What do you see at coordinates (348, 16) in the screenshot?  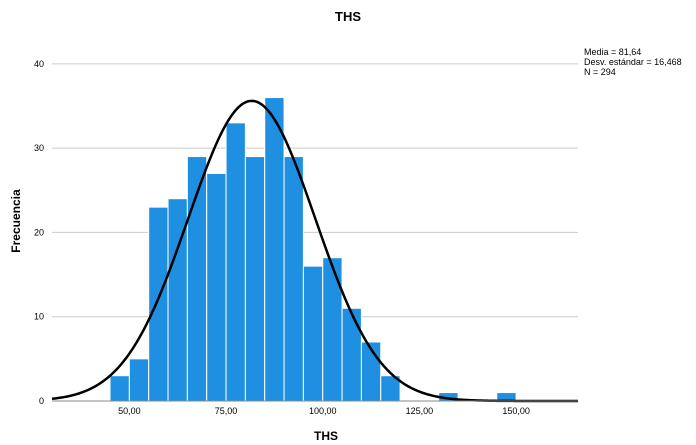 I see `chart-title: THS` at bounding box center [348, 16].